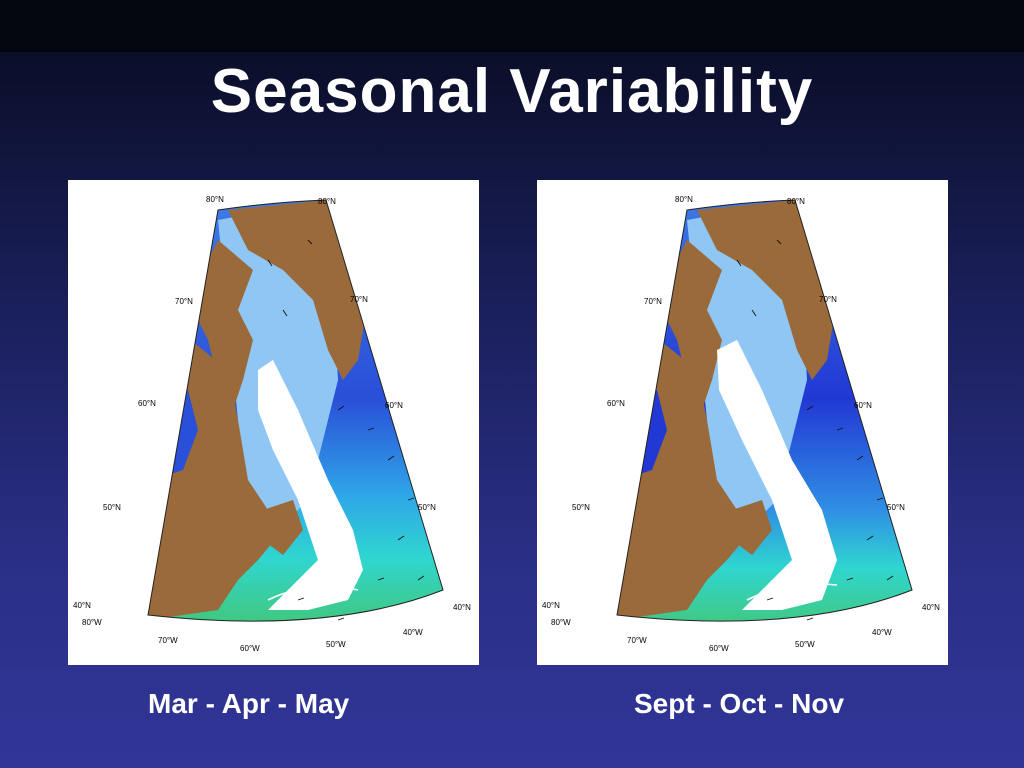 This screenshot has height=768, width=1024. Describe the element at coordinates (249, 703) in the screenshot. I see `caption-spring: Mar - Apr - May` at that location.